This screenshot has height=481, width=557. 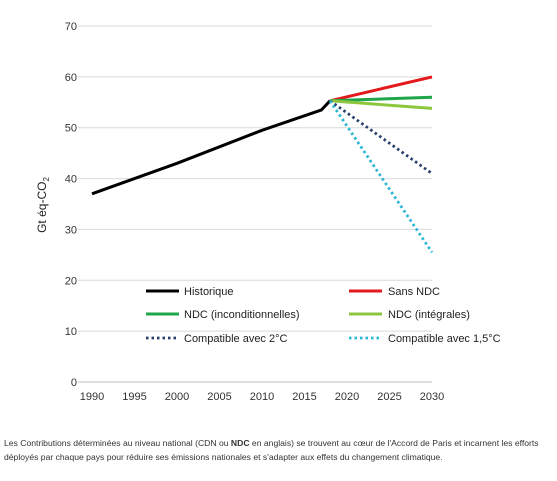 I want to click on y-tick-label: 10, so click(x=71, y=332).